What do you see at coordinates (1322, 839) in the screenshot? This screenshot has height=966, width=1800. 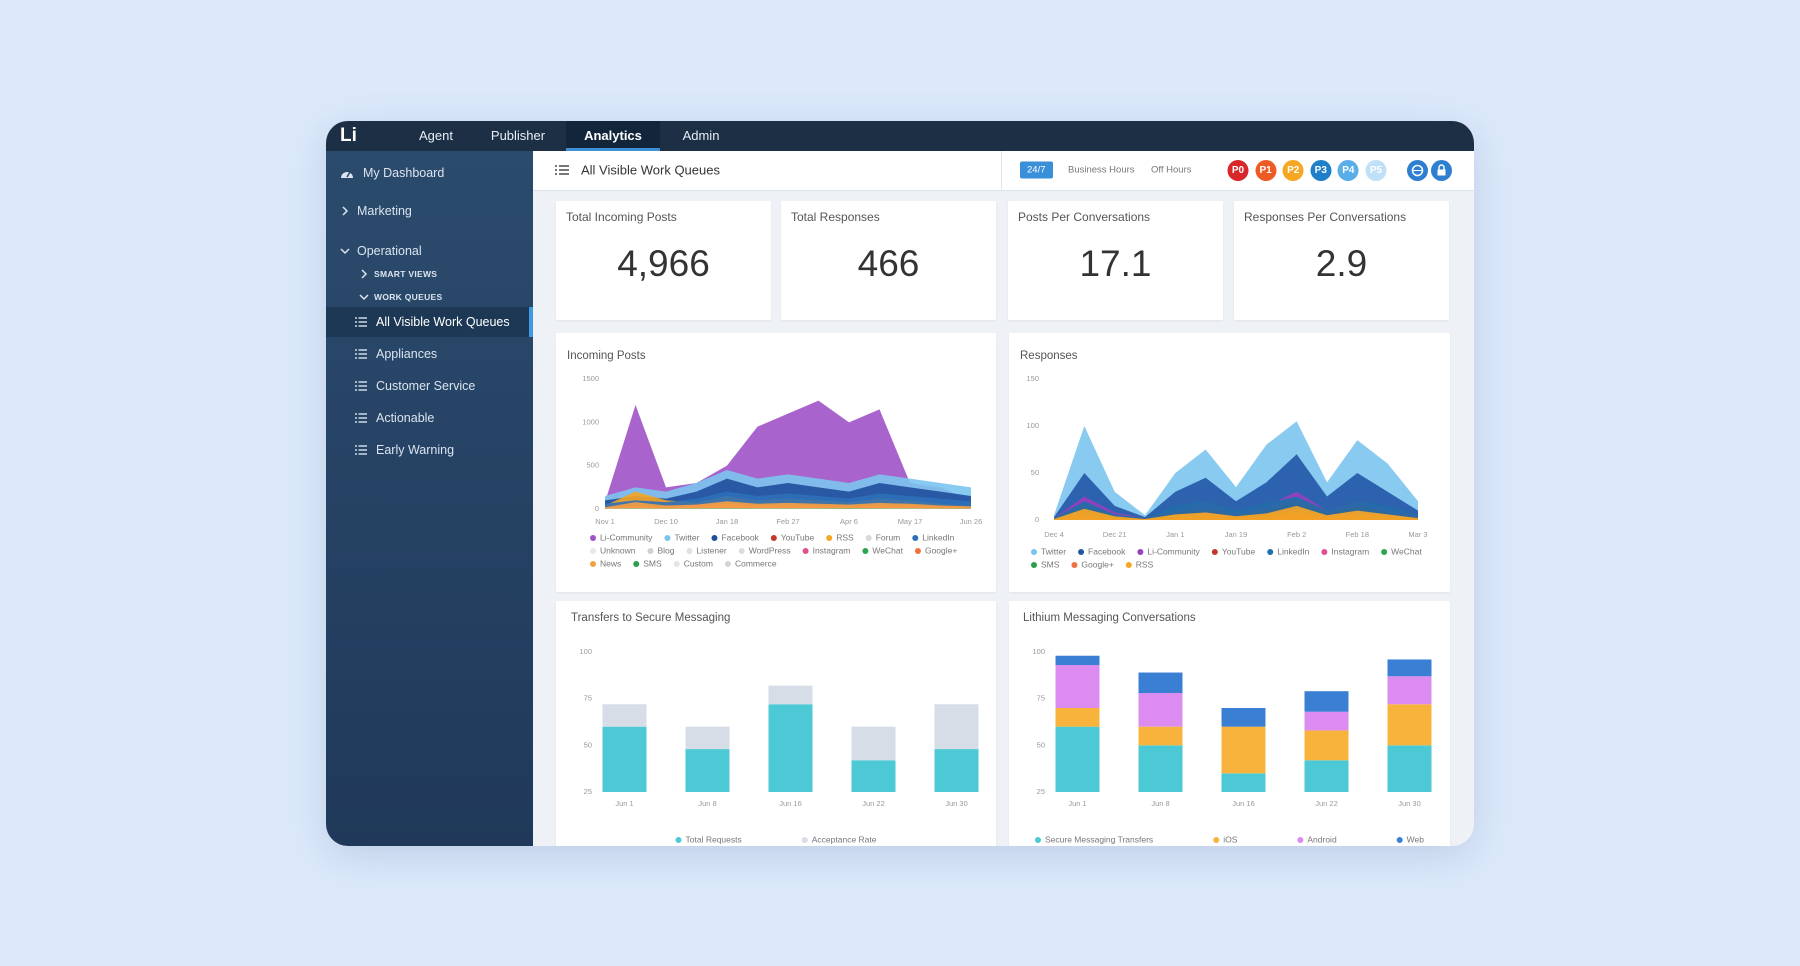 I see `legend-label: Android` at bounding box center [1322, 839].